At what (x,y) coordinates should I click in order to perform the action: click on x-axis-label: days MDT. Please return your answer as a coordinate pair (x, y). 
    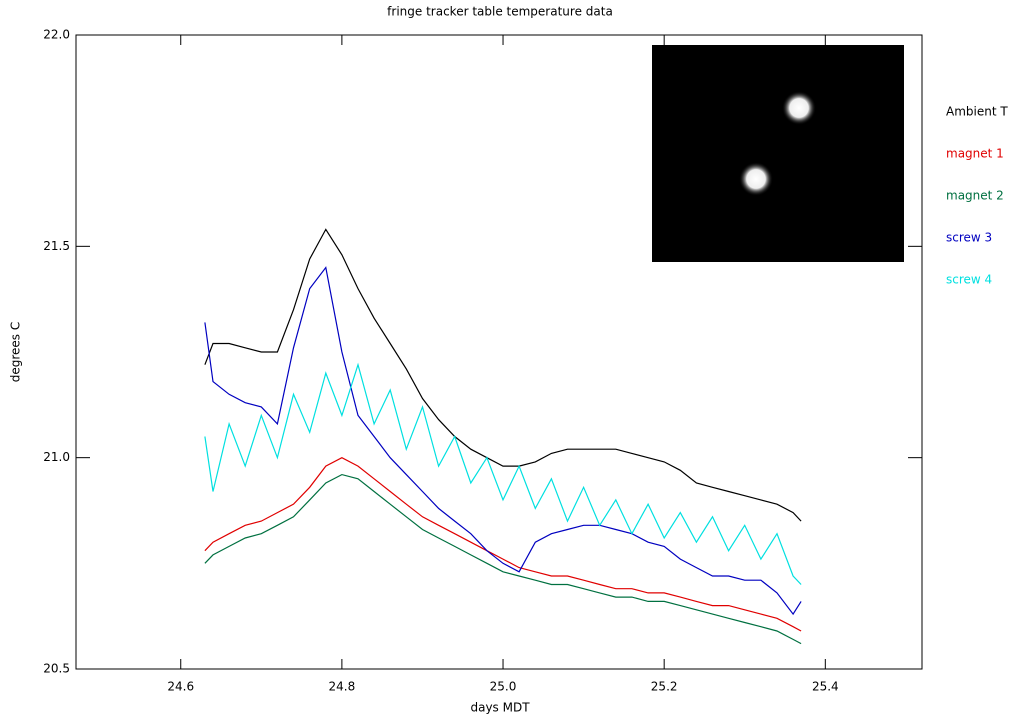
    Looking at the image, I should click on (500, 708).